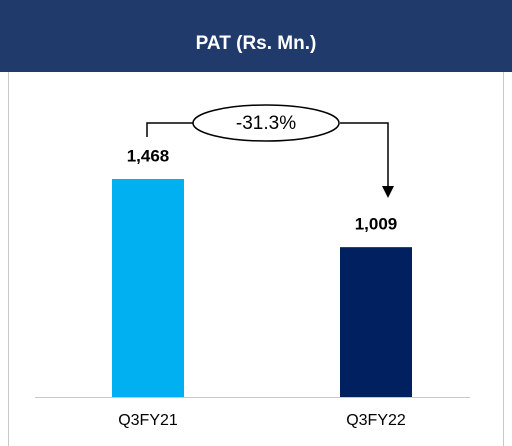 The image size is (512, 446). I want to click on x-tick-label: Q3FY21, so click(148, 420).